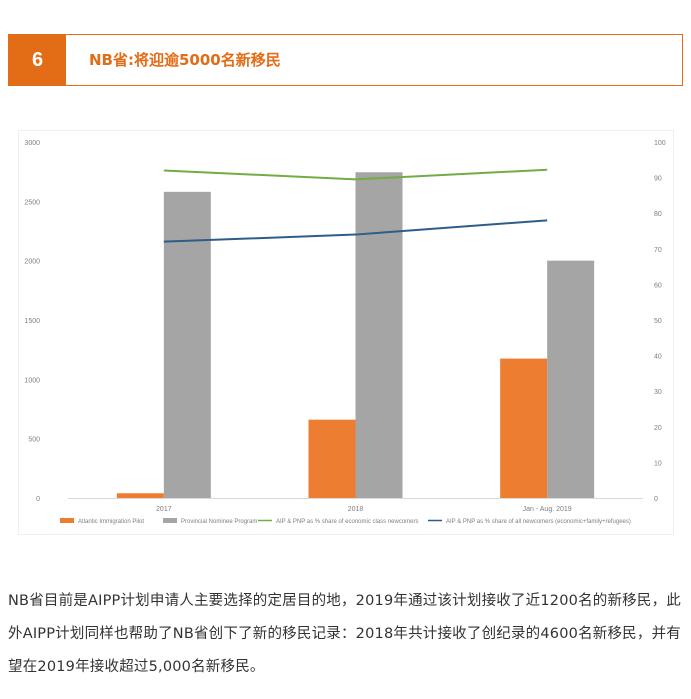  Describe the element at coordinates (32, 202) in the screenshot. I see `y-left-tick-label: 2500` at that location.